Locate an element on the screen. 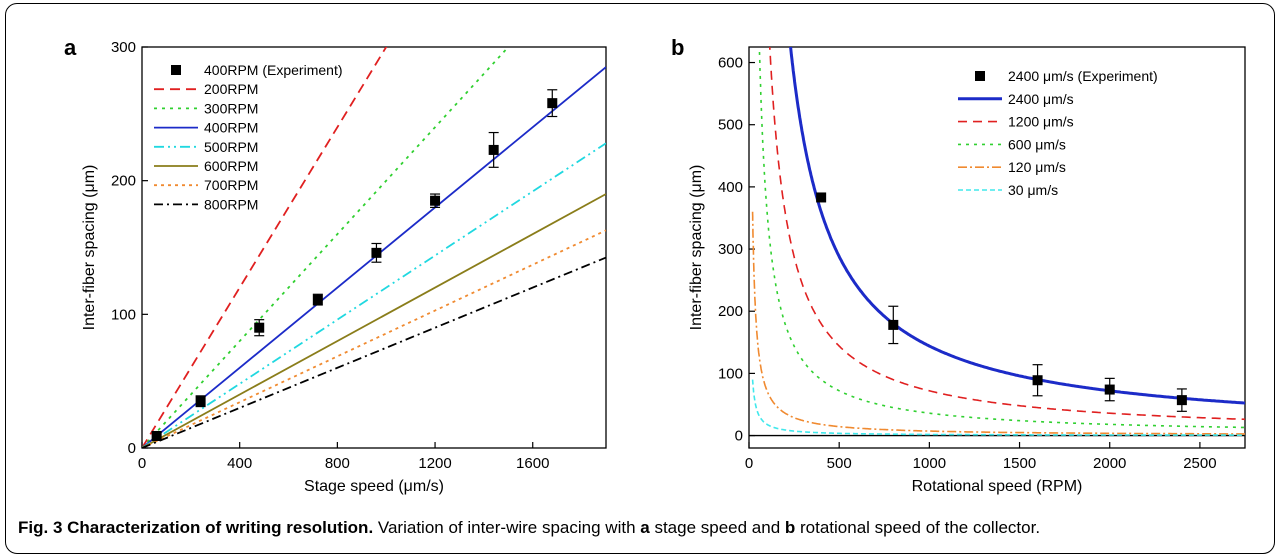 The height and width of the screenshot is (559, 1282). caption-fig-label: Fig. 3 is located at coordinates (40, 527).